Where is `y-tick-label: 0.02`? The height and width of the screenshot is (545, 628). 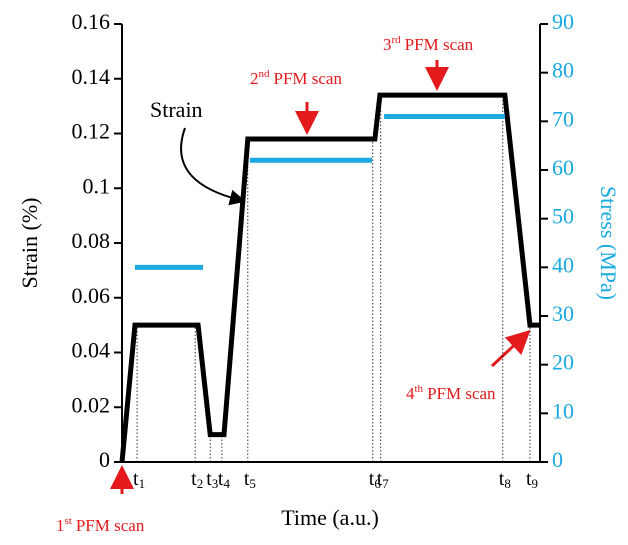 y-tick-label: 0.02 is located at coordinates (91, 404).